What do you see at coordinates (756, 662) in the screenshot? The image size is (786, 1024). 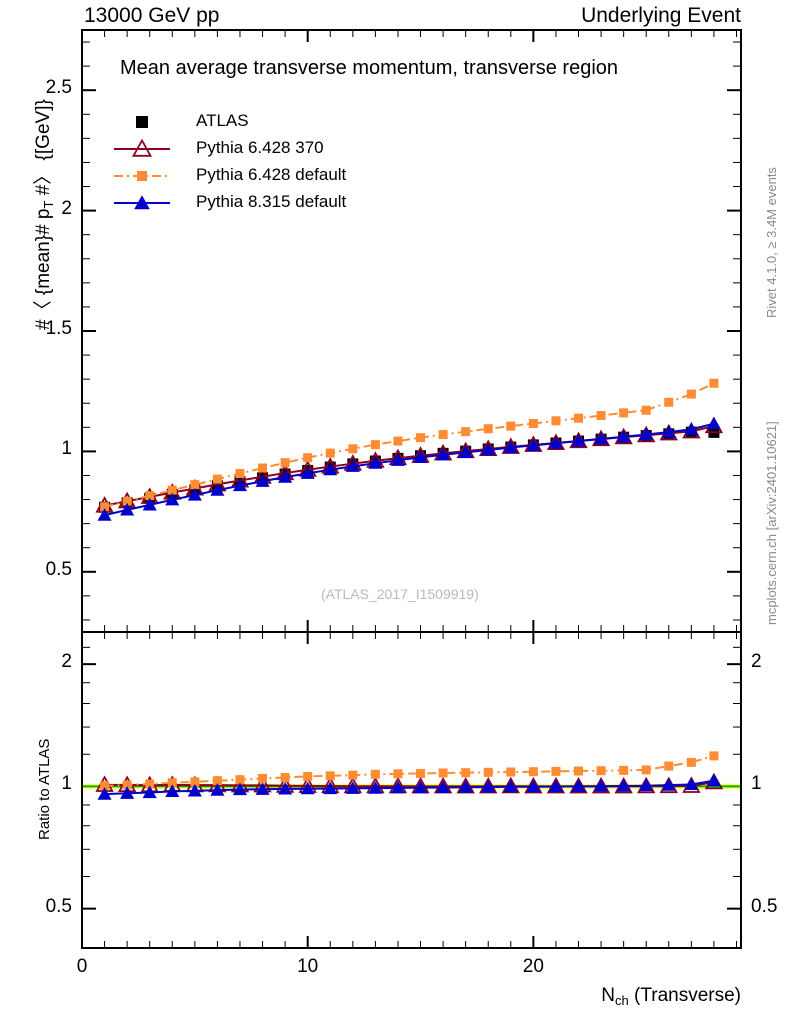 I see `ratio-ytick-label-right: 2` at bounding box center [756, 662].